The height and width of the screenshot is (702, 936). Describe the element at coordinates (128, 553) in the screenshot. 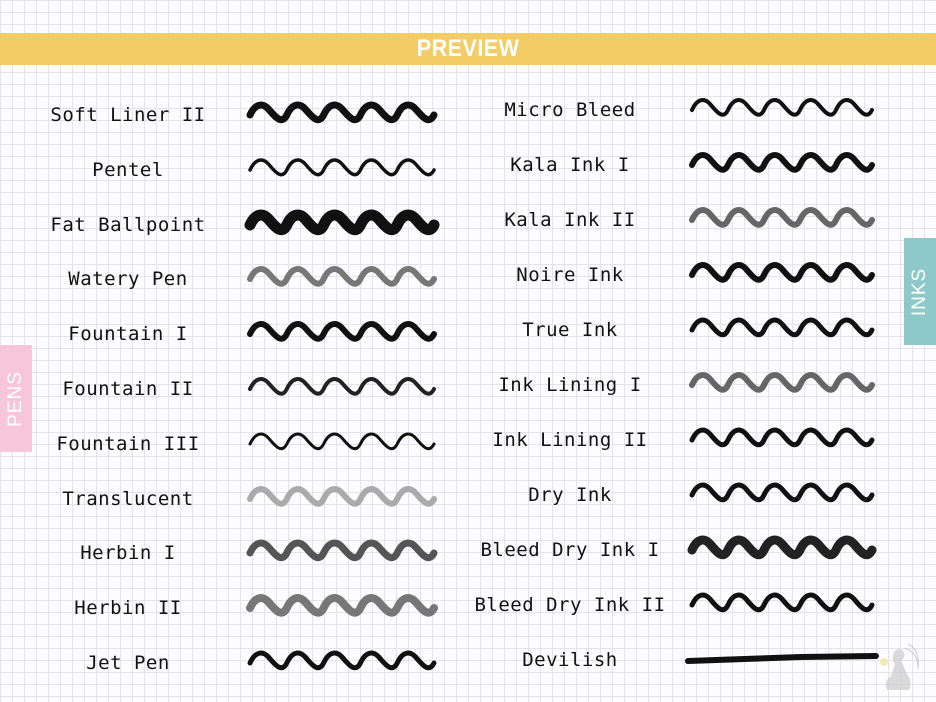

I see `pen-label: Herbin I` at that location.